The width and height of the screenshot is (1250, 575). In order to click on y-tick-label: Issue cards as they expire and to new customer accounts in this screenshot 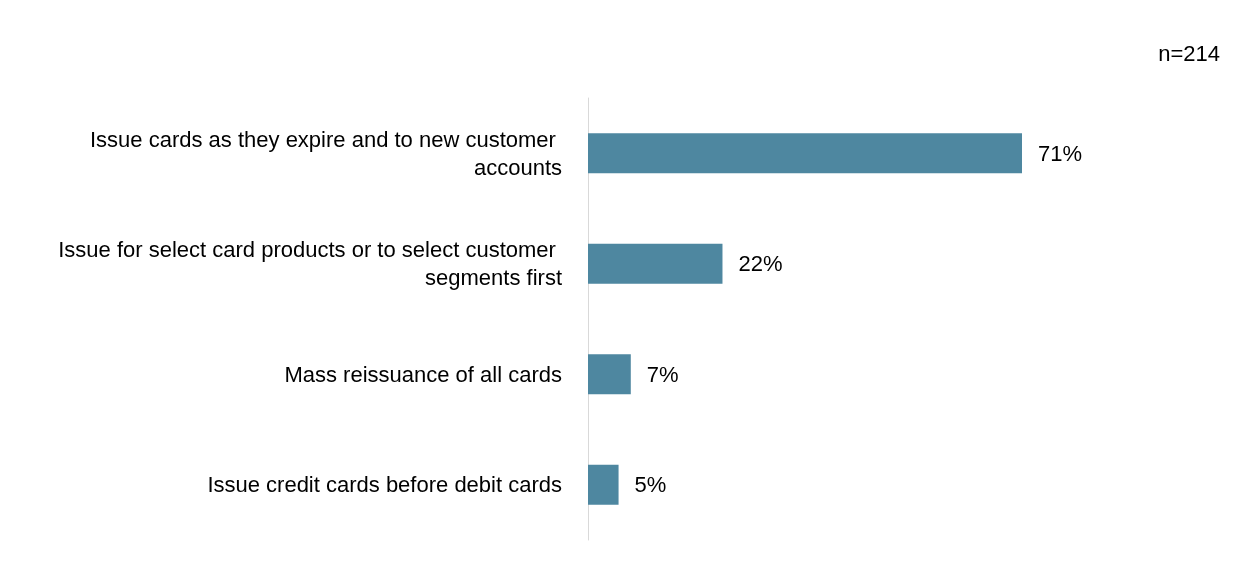, I will do `click(325, 153)`.